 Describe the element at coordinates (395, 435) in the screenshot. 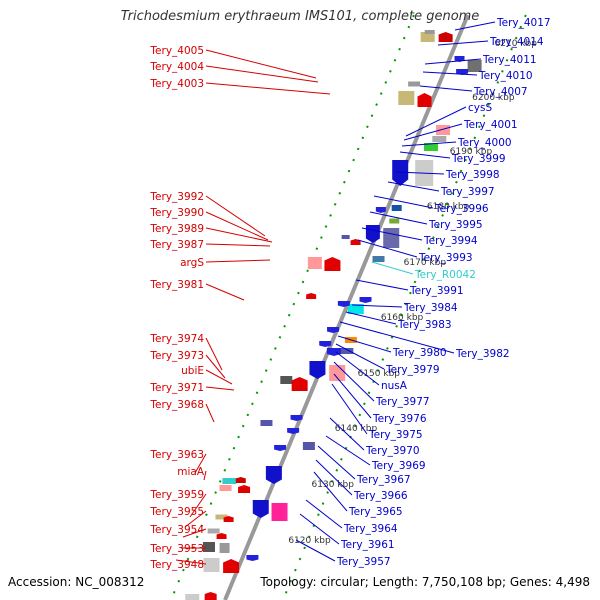

I see `right-gene-label: Tery_3975` at that location.